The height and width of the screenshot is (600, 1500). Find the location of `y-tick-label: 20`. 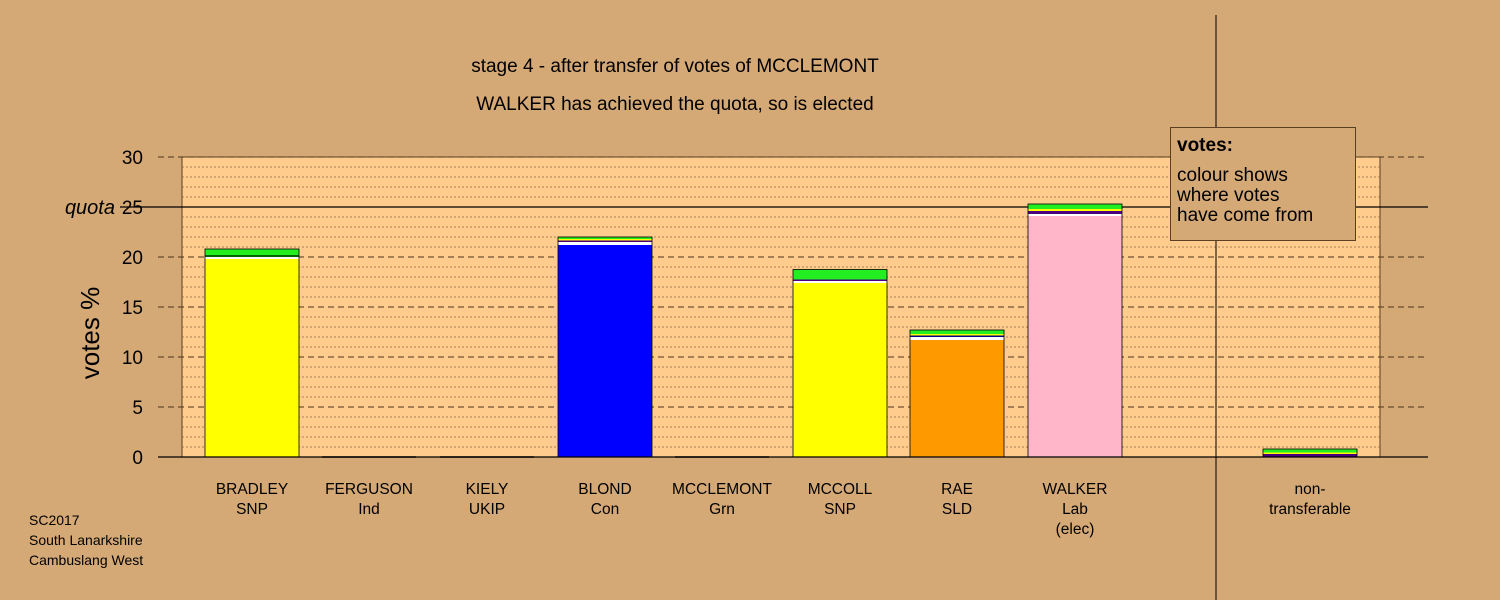

y-tick-label: 20 is located at coordinates (132, 258).